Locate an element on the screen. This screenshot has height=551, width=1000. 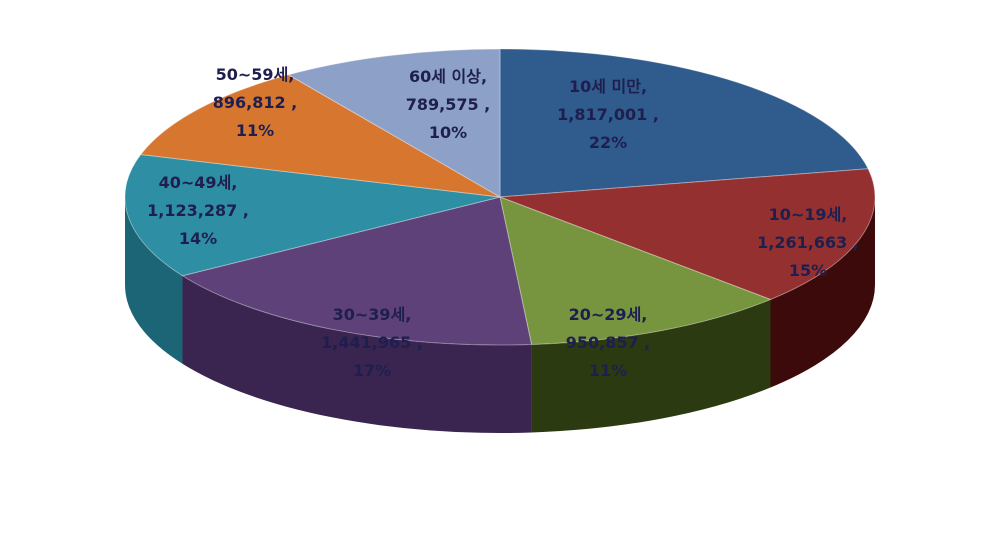
slice-3-data-label: 30~39세, 1,441,965 , 17% is located at coordinates (372, 342).